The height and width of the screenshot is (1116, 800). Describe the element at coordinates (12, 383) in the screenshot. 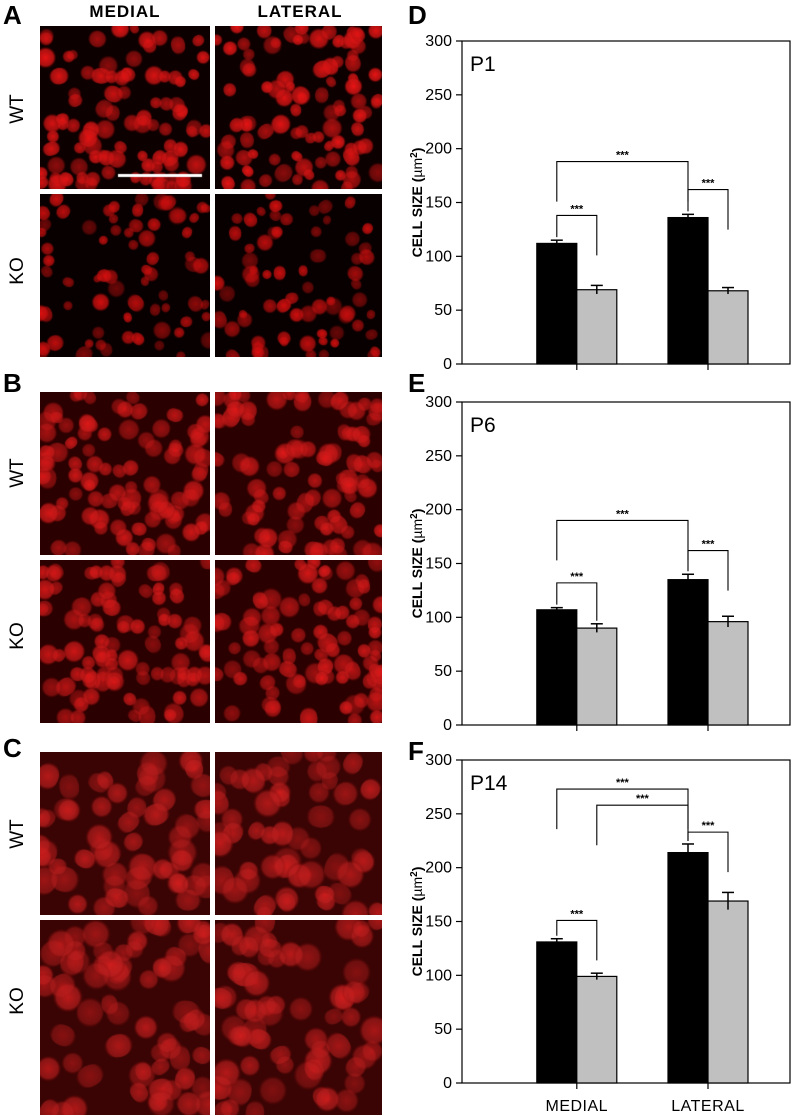

I see `panel-letter-b: B` at that location.